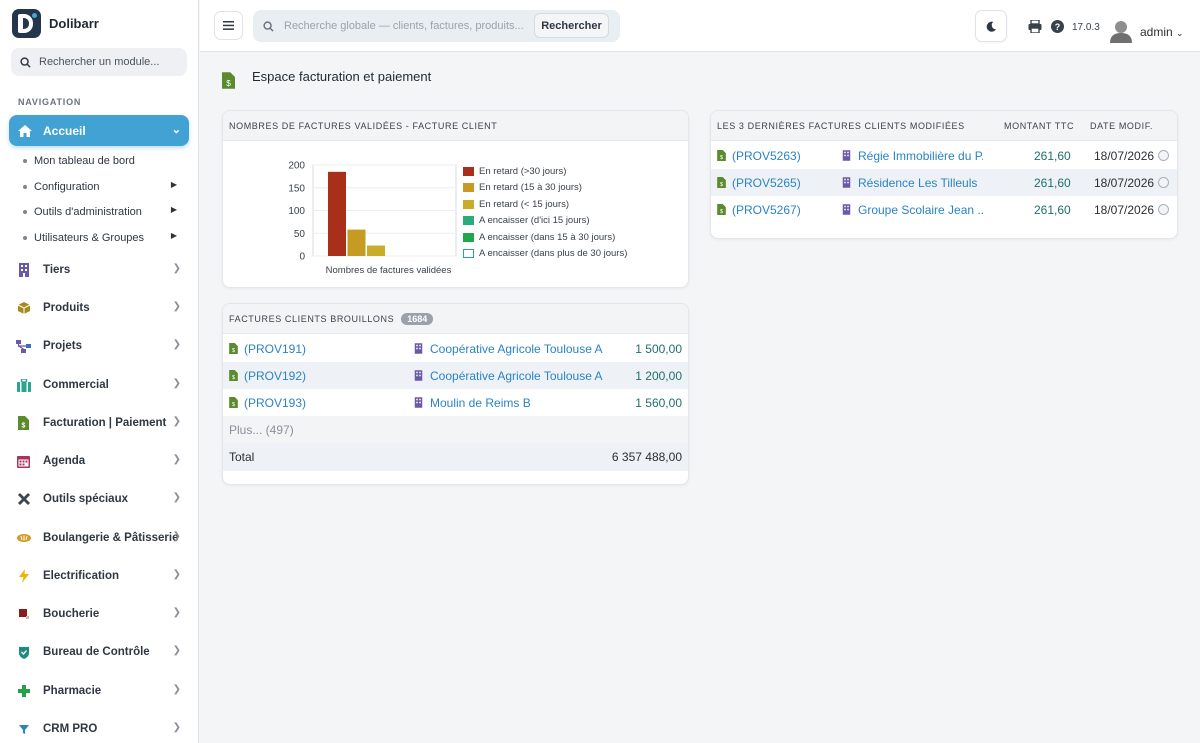 The width and height of the screenshot is (1200, 743). What do you see at coordinates (100, 499) in the screenshot?
I see `sidebar-item-outils-speciaux: Outils spéciaux ❯` at bounding box center [100, 499].